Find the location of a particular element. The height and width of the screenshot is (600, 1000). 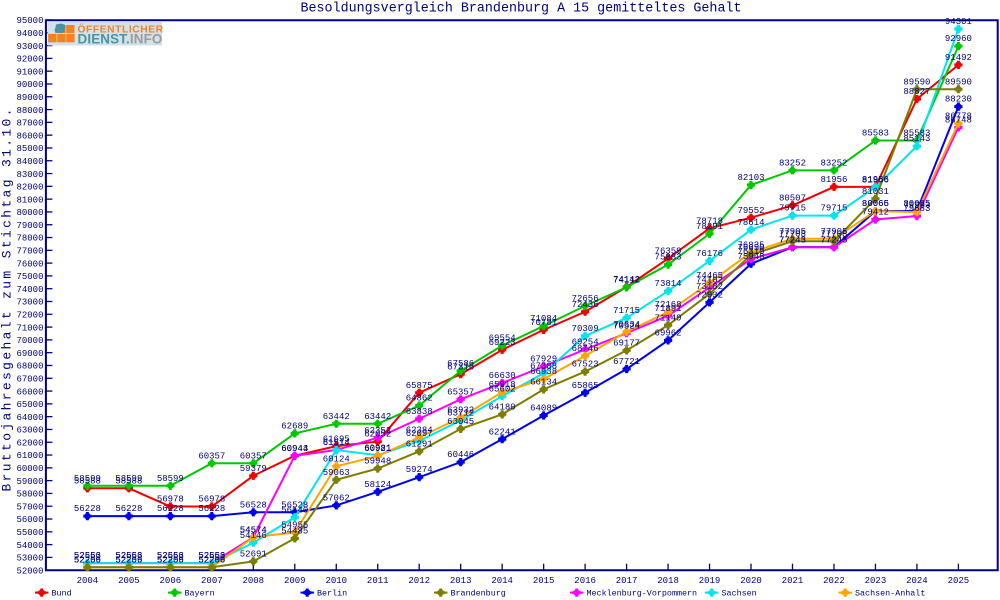

svg-text: 66938 is located at coordinates (543, 372).